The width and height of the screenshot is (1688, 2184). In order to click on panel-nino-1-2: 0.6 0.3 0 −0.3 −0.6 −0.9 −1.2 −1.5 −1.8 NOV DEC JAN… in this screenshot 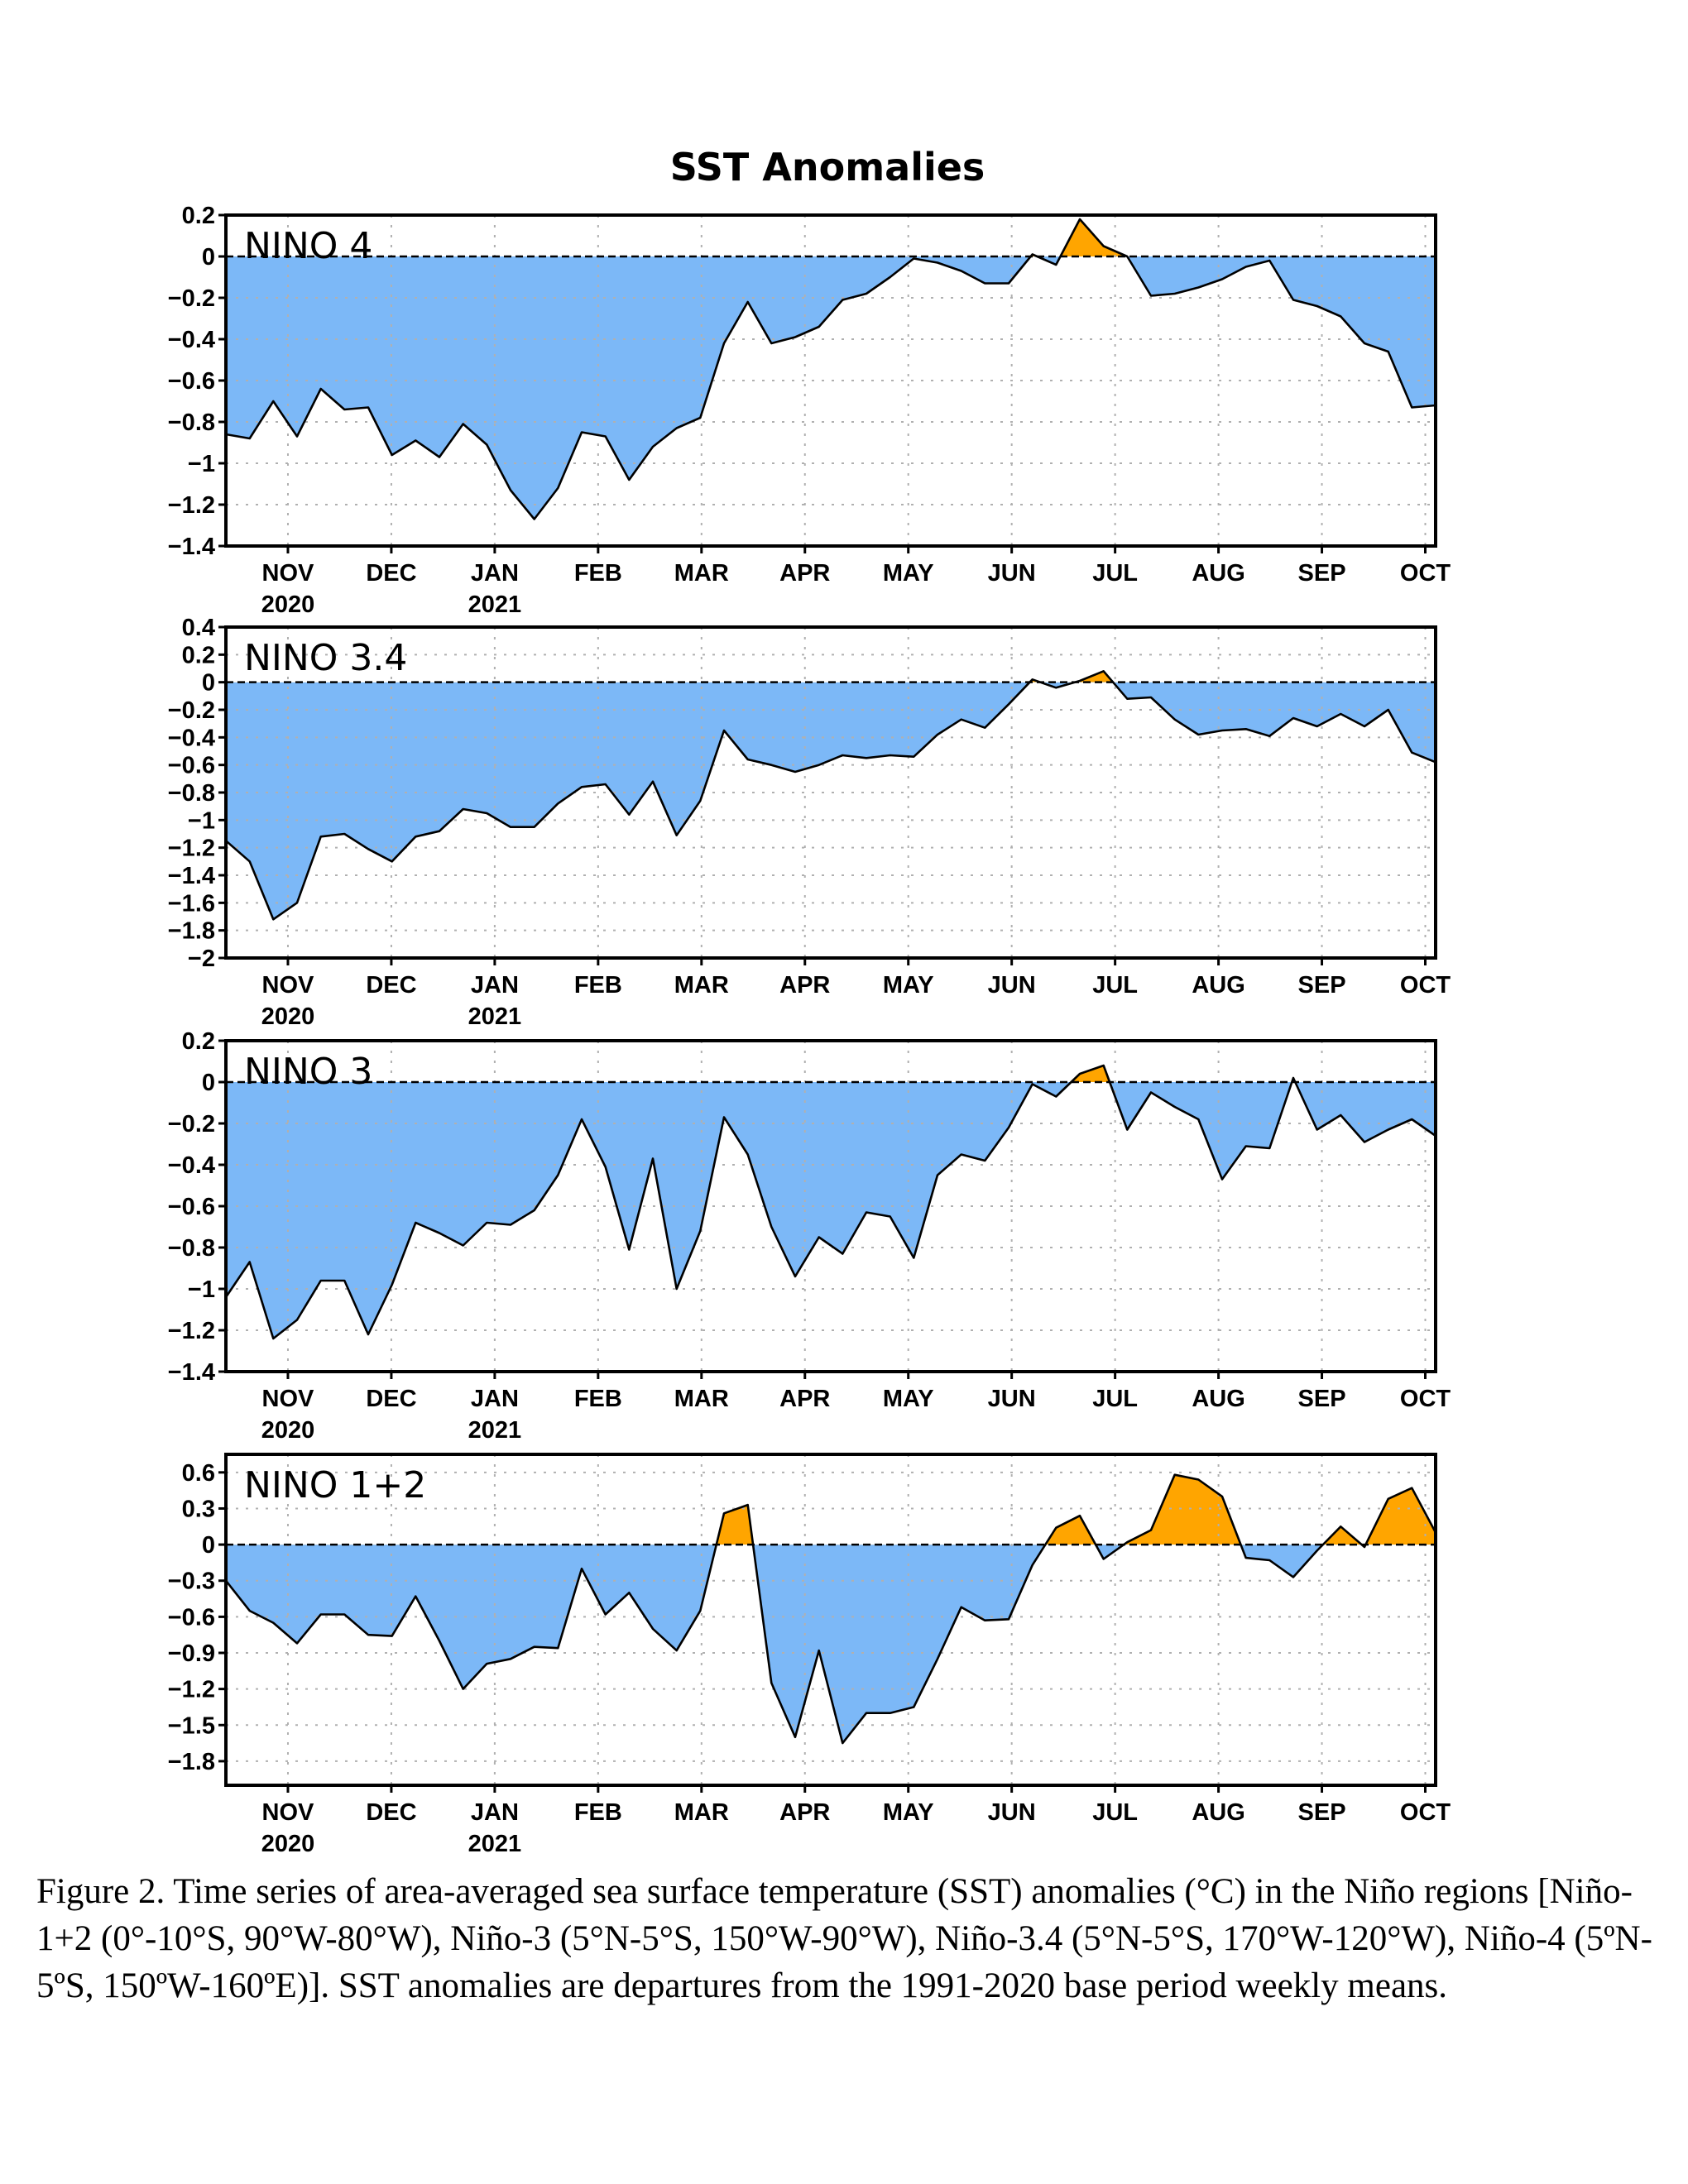, I will do `click(809, 1655)`.